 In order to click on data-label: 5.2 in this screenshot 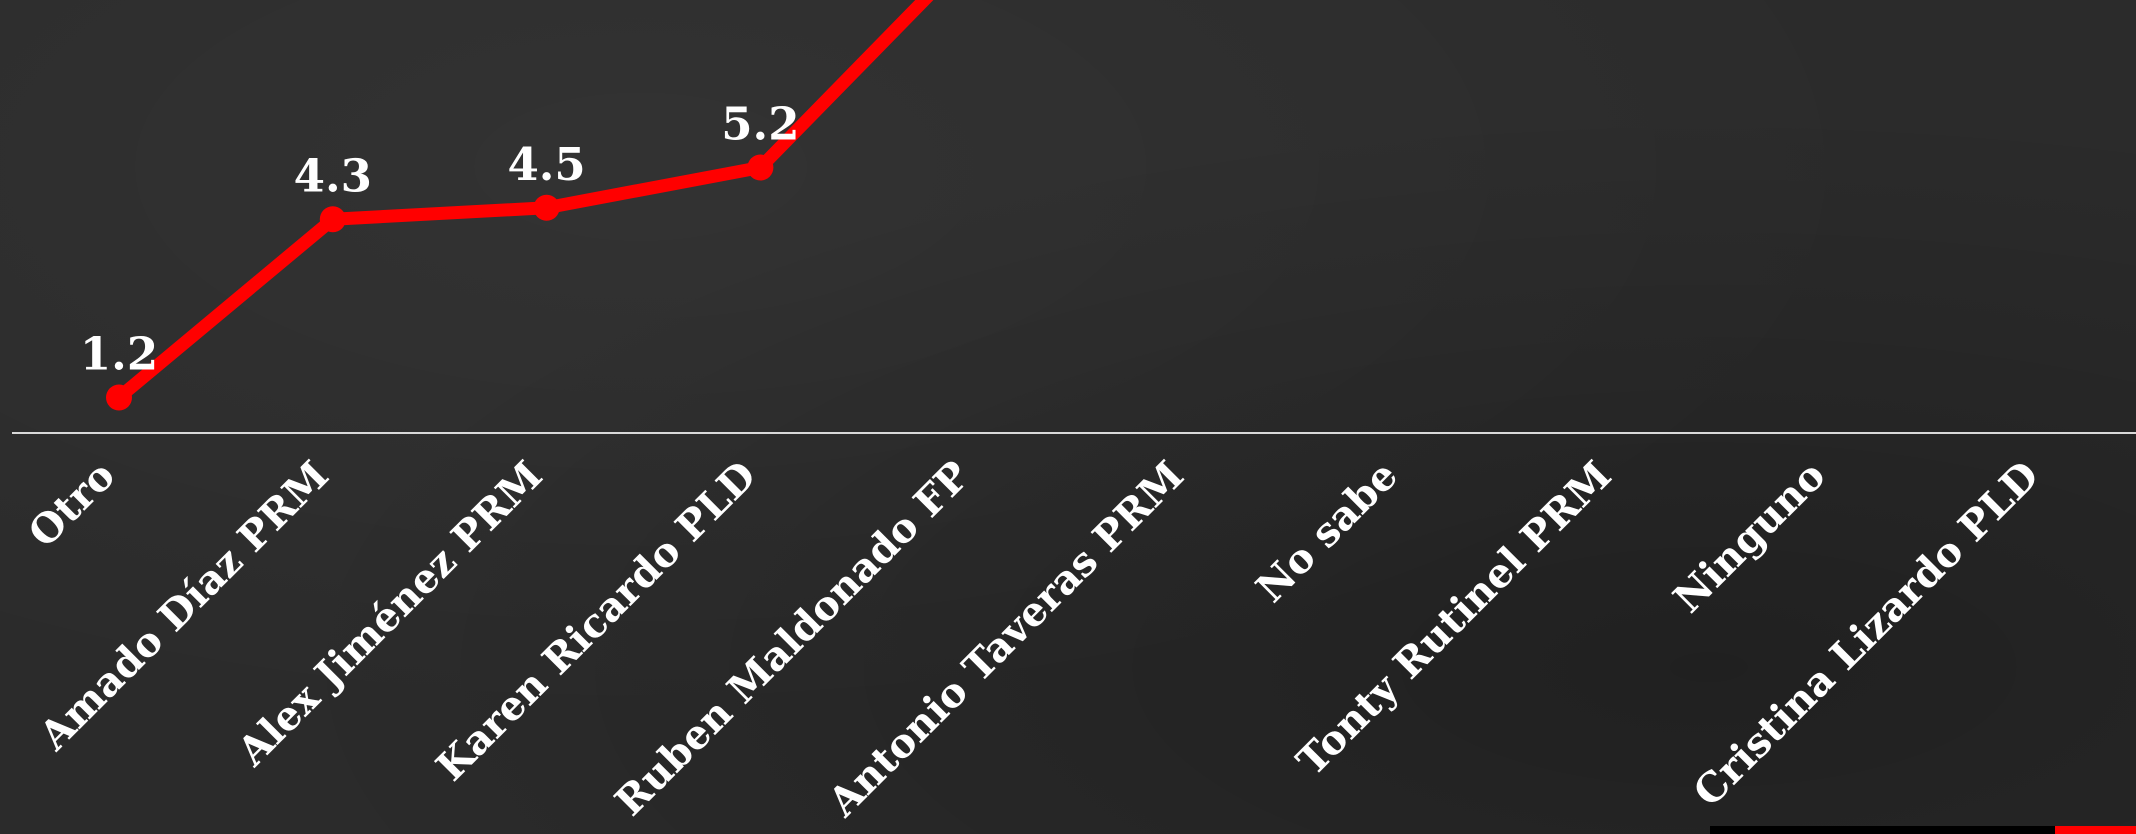, I will do `click(760, 124)`.